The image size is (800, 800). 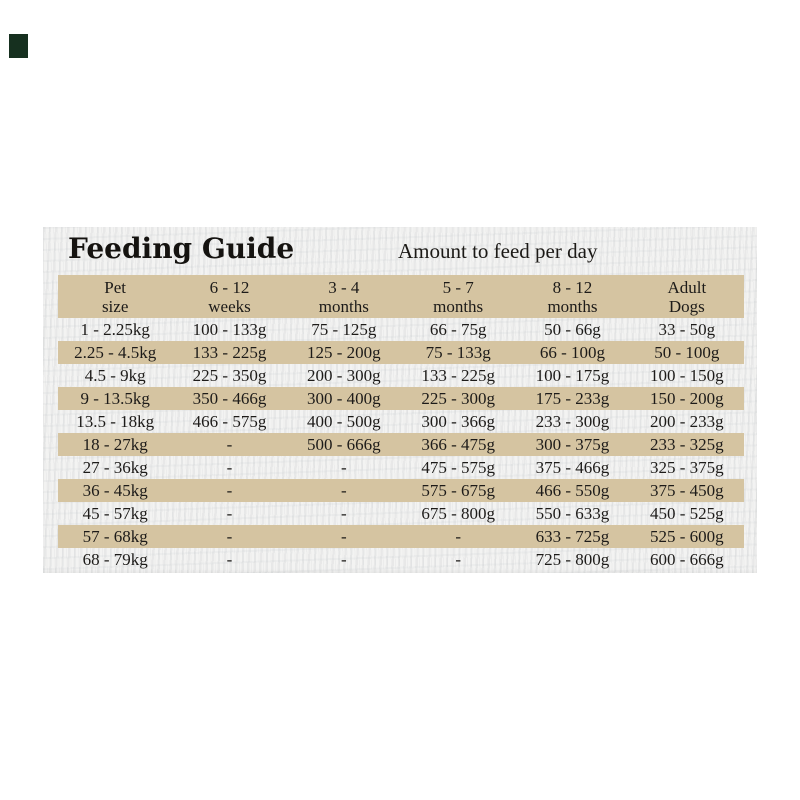 I want to click on table-cell: 200 - 300g, so click(x=343, y=375).